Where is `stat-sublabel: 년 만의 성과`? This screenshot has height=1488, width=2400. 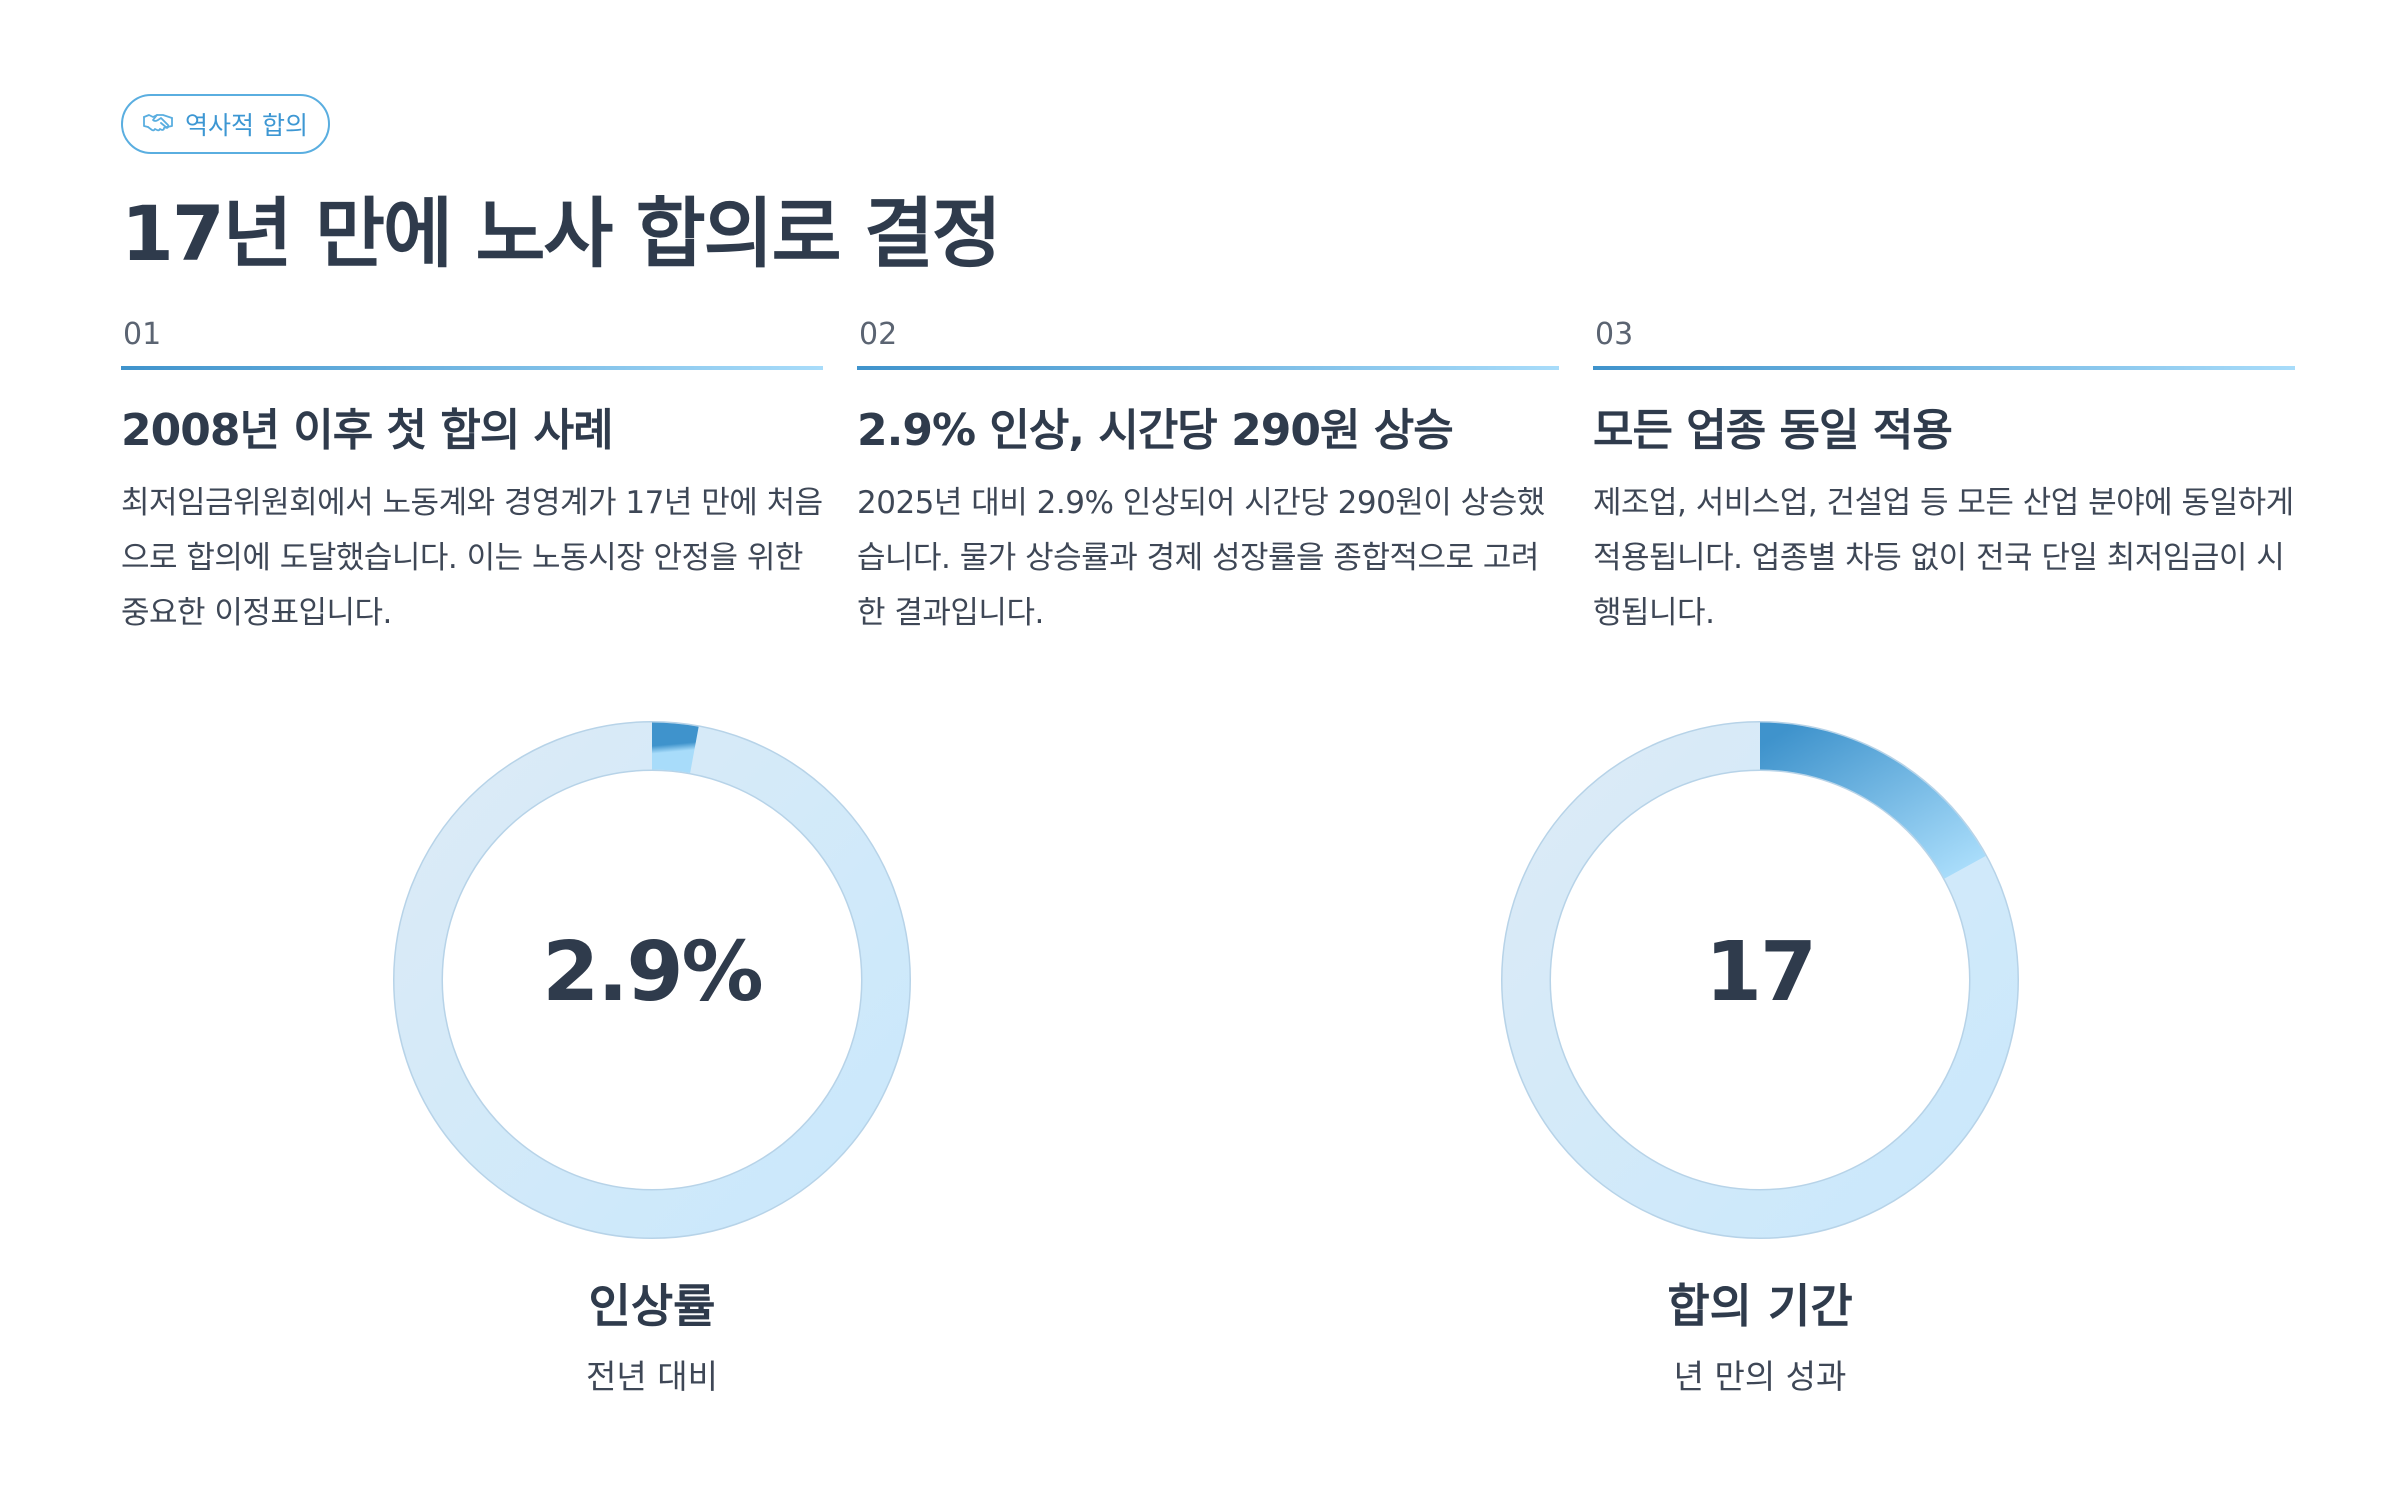 stat-sublabel: 년 만의 성과 is located at coordinates (1760, 1376).